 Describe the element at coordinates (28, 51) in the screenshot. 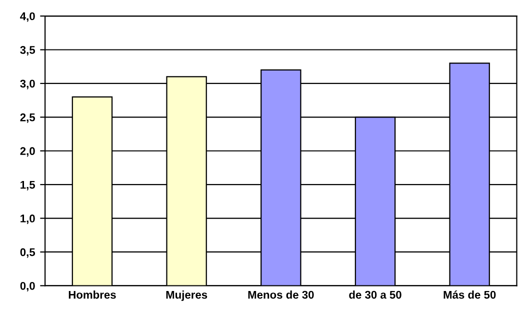

I see `y-tick-label: 3,5` at that location.